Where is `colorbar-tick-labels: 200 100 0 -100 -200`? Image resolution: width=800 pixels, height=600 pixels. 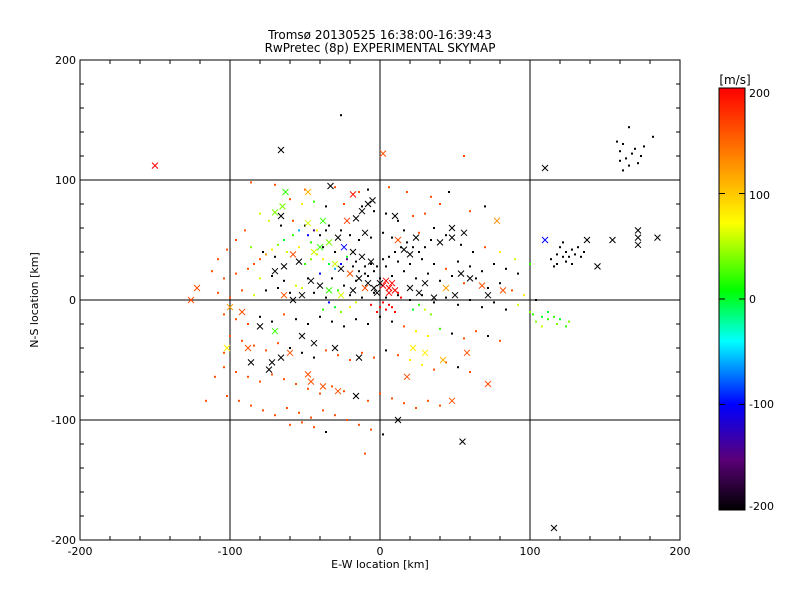 colorbar-tick-labels: 200 100 0 -100 -200 is located at coordinates (761, 300).